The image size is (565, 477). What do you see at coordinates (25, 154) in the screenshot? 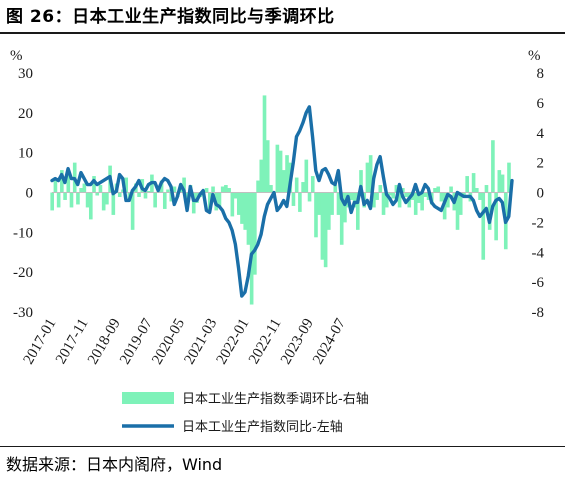
I see `left-tick-label: 10` at bounding box center [25, 154].